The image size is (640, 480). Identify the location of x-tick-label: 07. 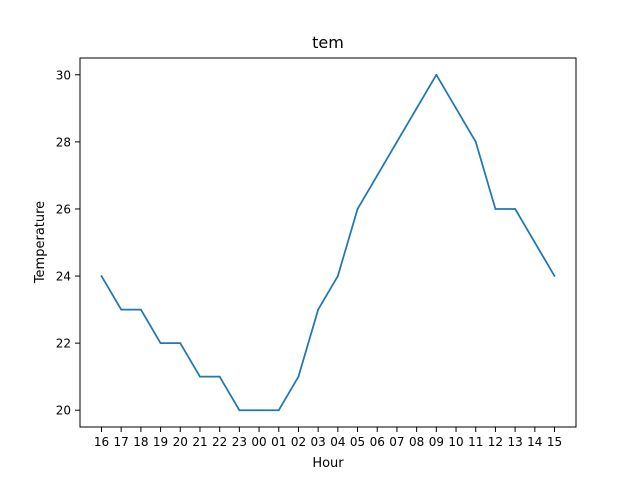
(396, 442).